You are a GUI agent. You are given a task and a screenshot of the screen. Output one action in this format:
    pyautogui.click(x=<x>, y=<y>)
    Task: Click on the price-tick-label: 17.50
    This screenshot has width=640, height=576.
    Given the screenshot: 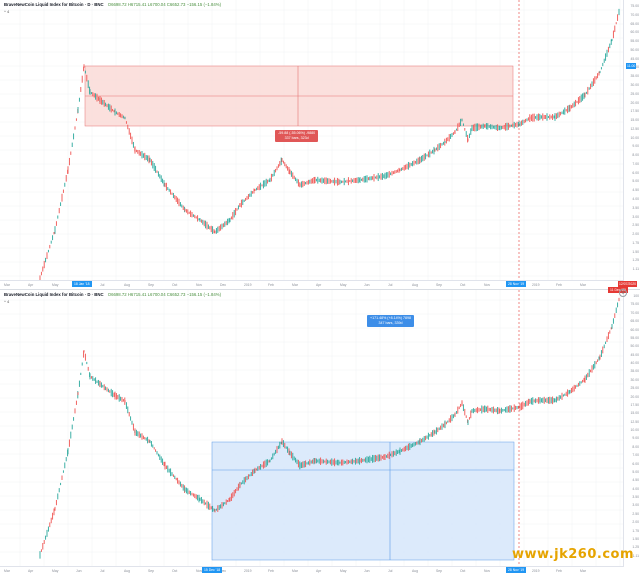 What is the action you would take?
    pyautogui.click(x=635, y=111)
    